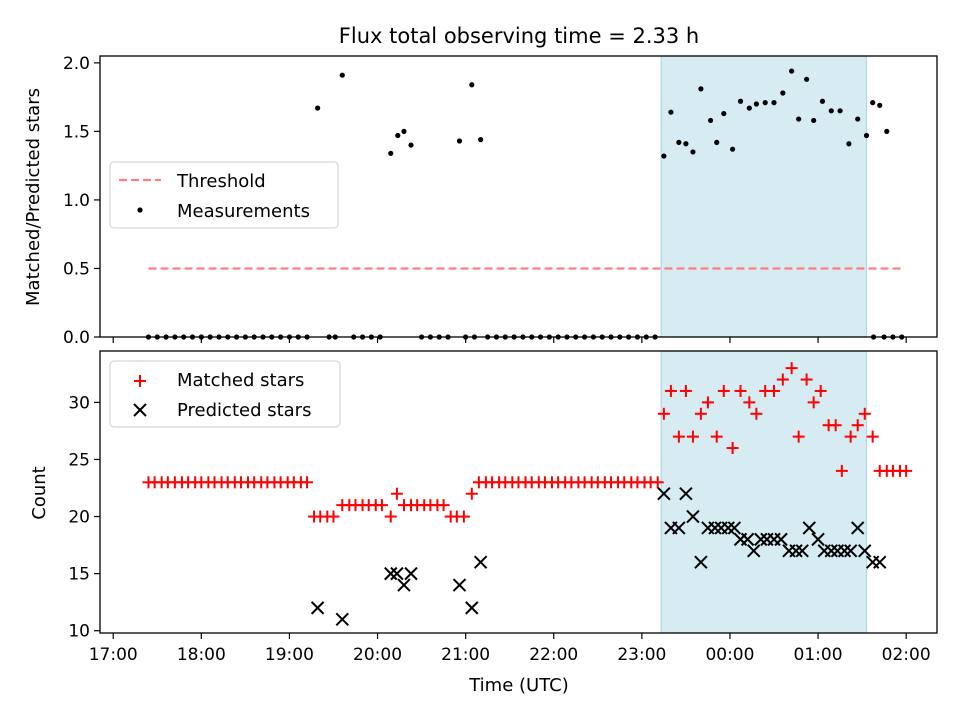 This screenshot has height=720, width=960. I want to click on measurements-legend-label: Measurements, so click(243, 211).